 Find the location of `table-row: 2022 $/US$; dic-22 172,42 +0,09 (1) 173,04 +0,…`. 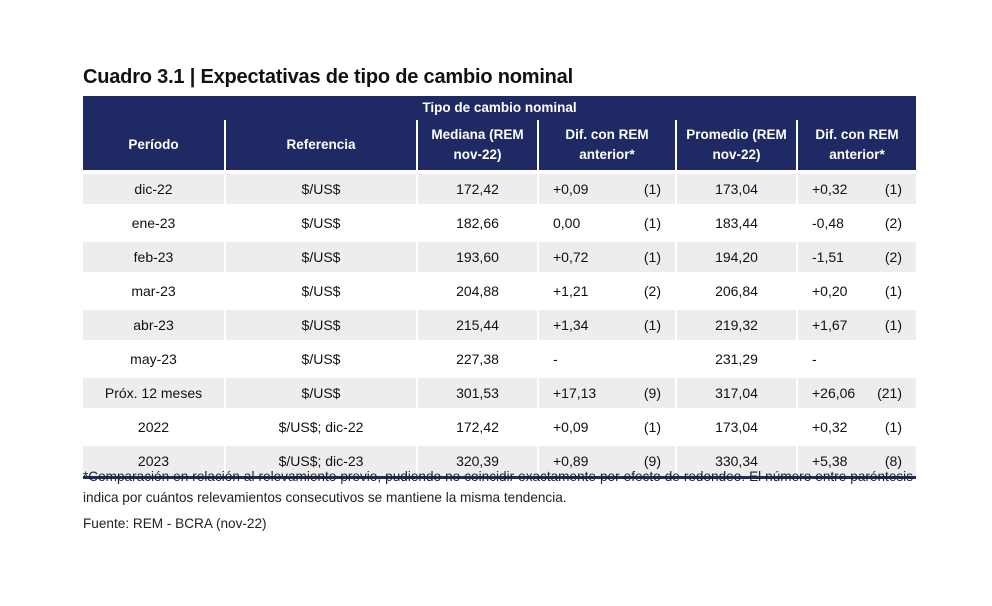

table-row: 2022 $/US$; dic-22 172,42 +0,09 (1) 173,04 +0,… is located at coordinates (499, 426).